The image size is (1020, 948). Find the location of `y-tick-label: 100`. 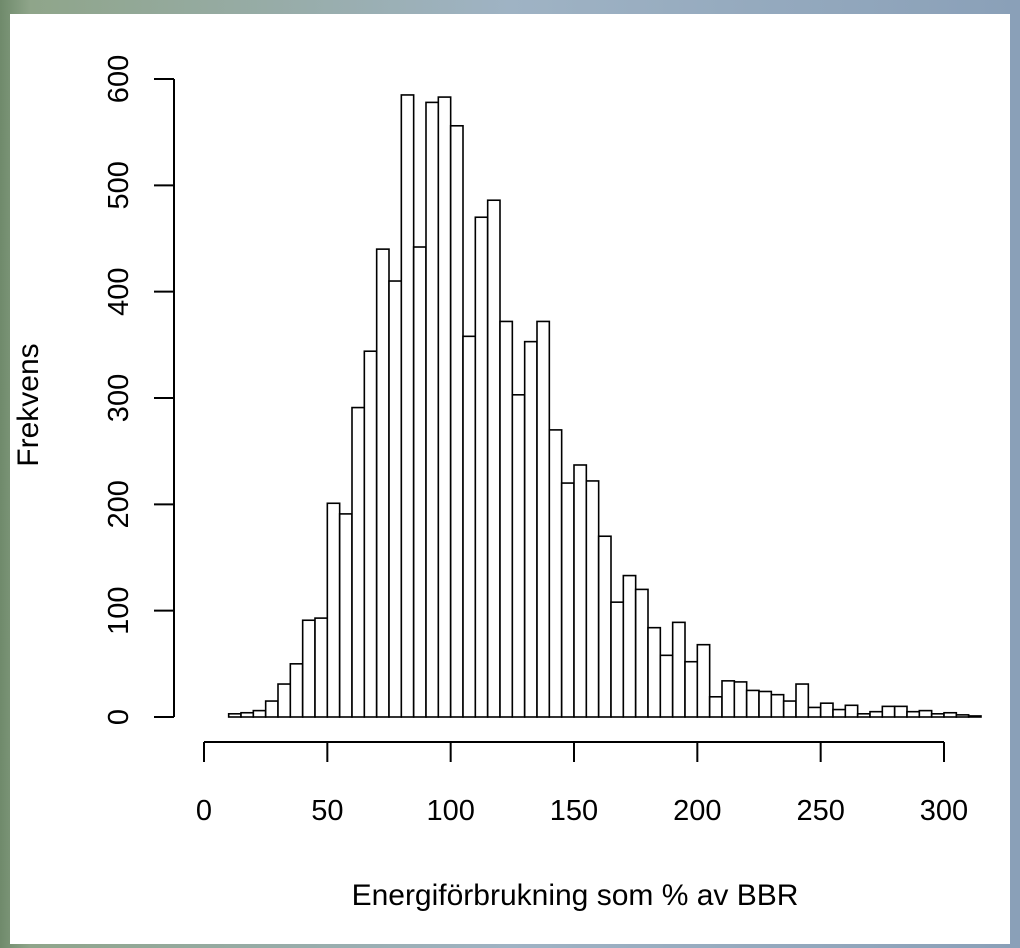

y-tick-label: 100 is located at coordinates (119, 610).